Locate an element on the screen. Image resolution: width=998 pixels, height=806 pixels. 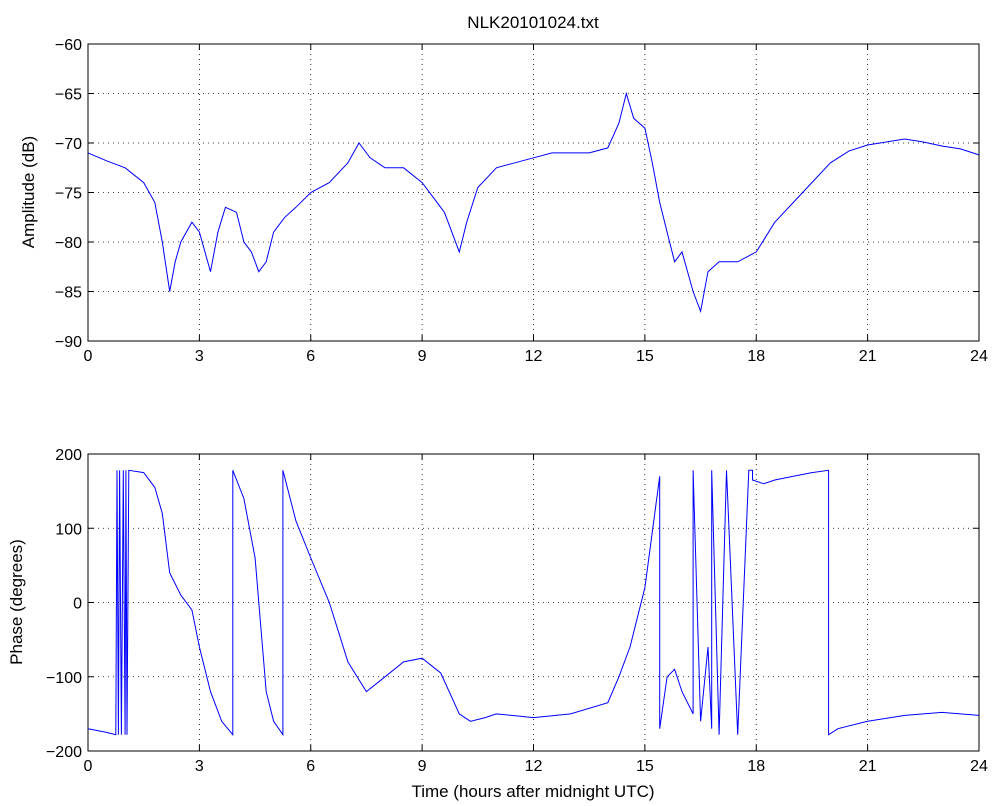
amplitude-x-tick-label: 15 is located at coordinates (645, 356).